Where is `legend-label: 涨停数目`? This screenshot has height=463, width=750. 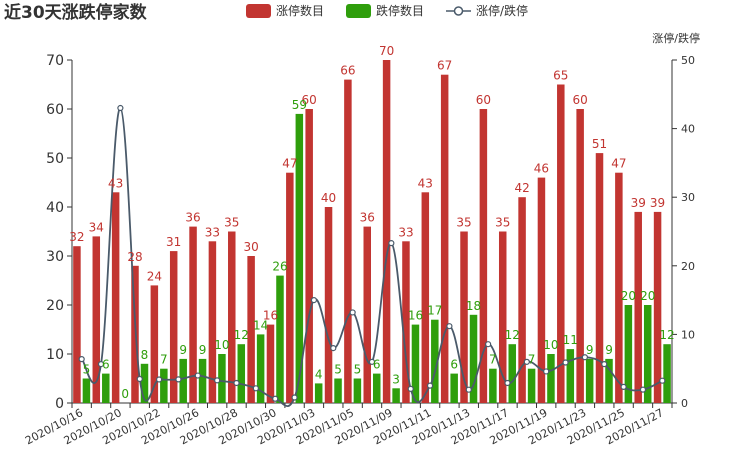
legend-label: 涨停数目 is located at coordinates (300, 10).